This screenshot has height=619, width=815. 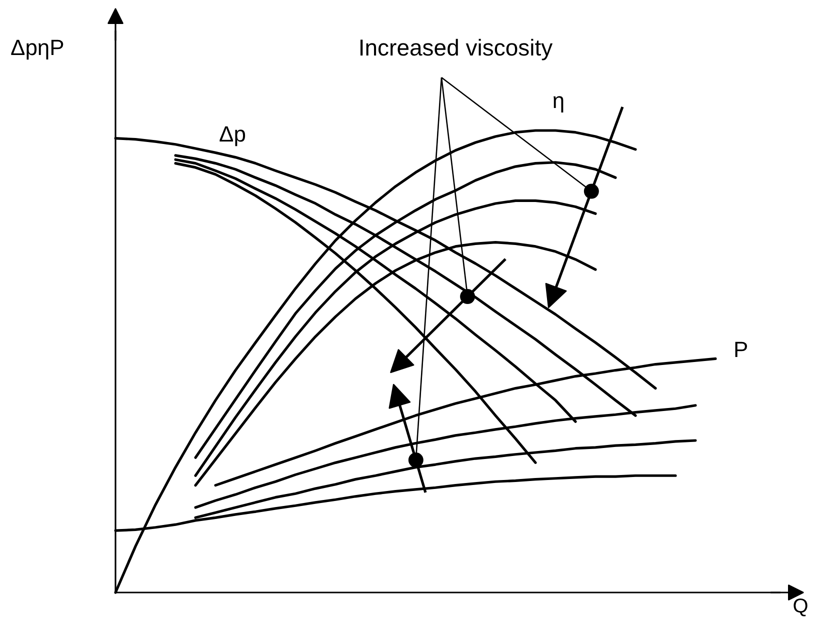 I want to click on text: Increased viscosity, so click(x=456, y=47).